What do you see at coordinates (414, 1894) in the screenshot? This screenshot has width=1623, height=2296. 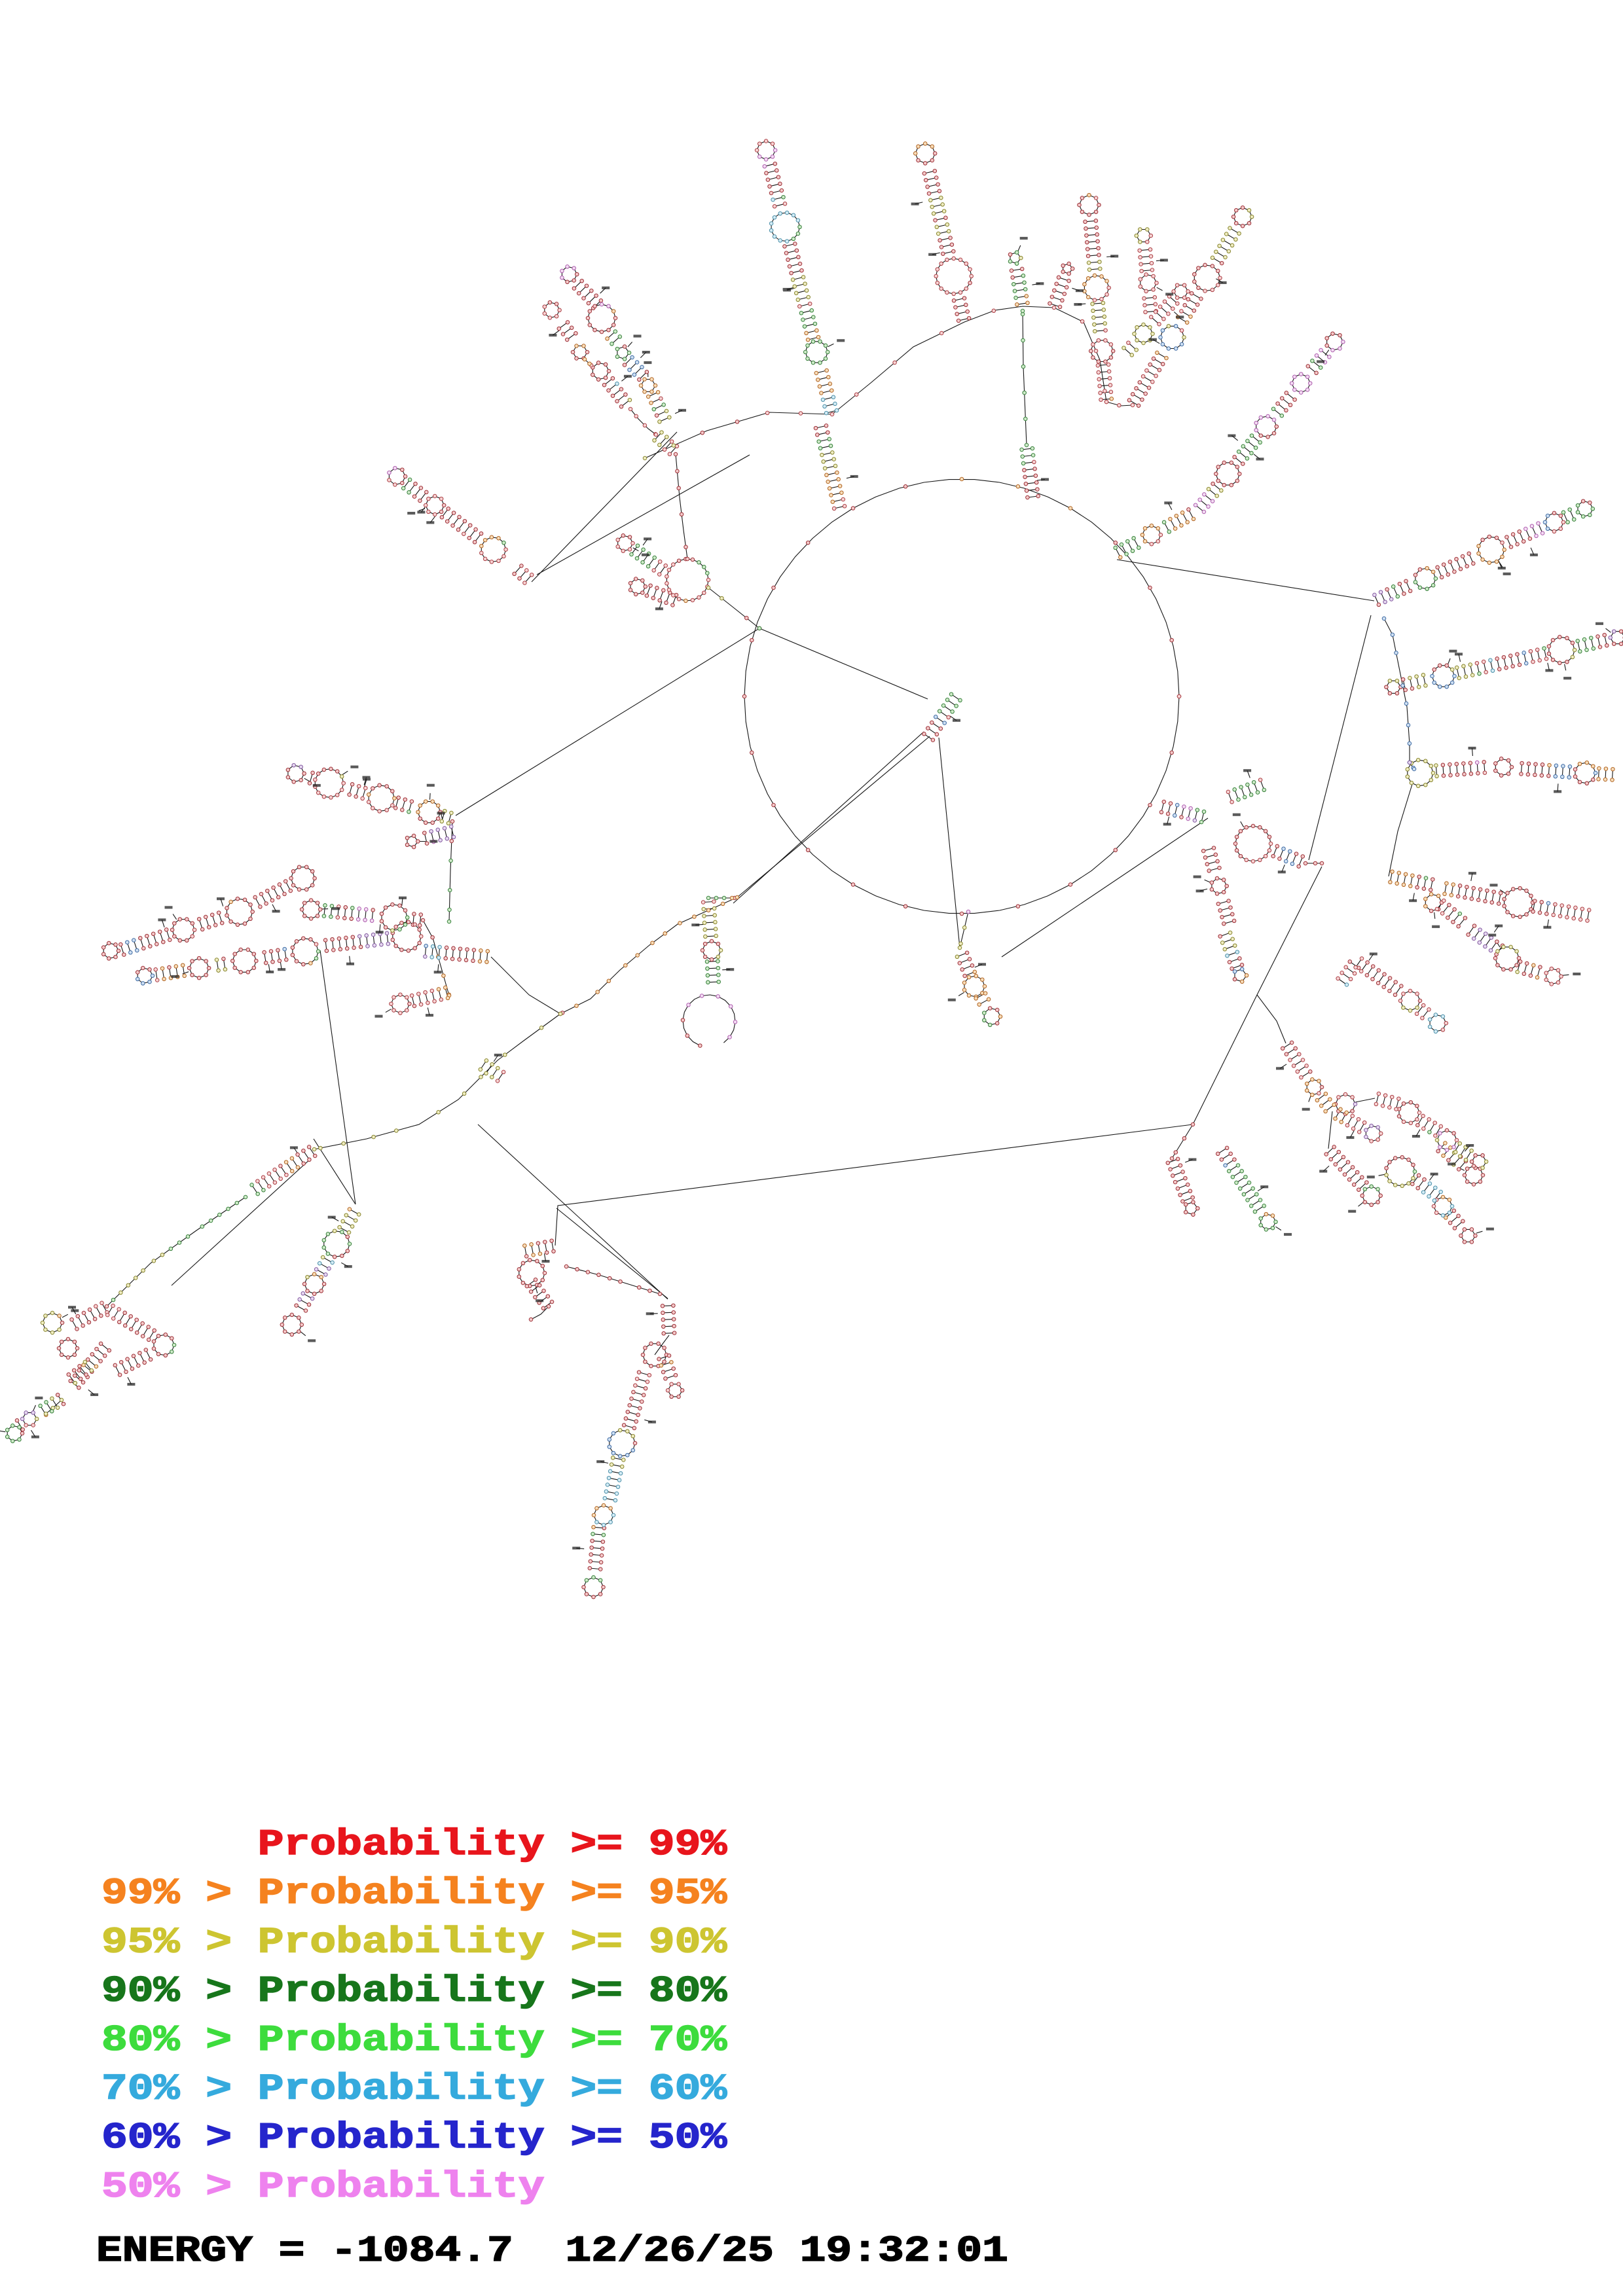 I see `svg-text: 99% > Probability >= 95%` at bounding box center [414, 1894].